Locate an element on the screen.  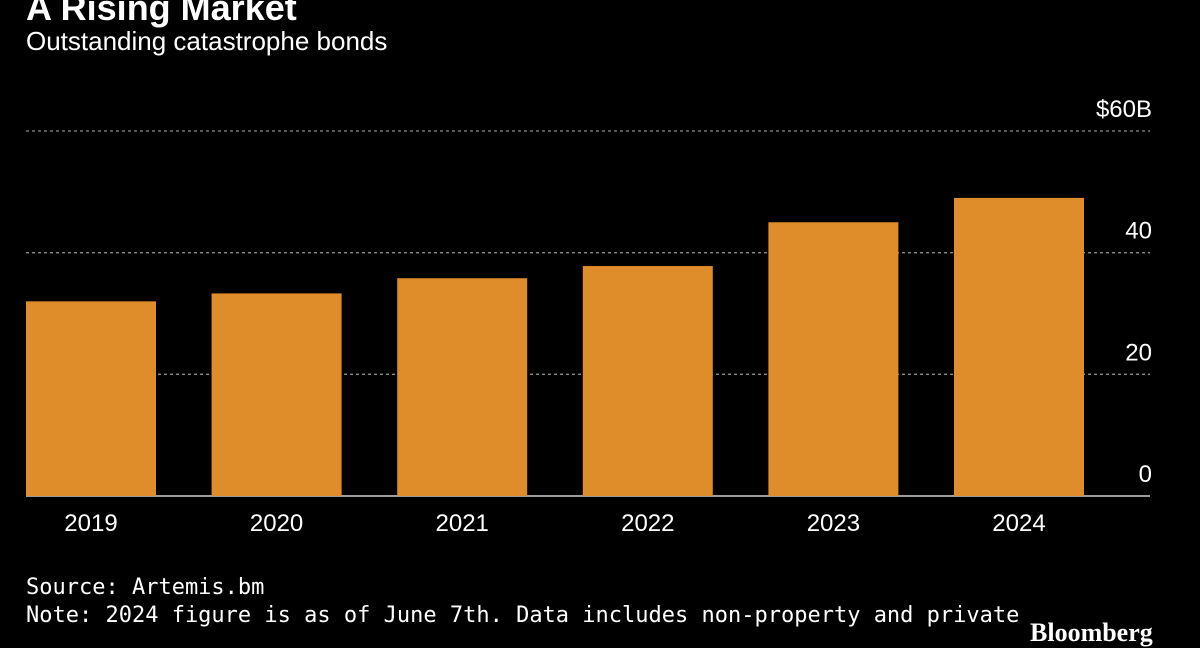
x-tick-label-2022: 2022 is located at coordinates (647, 523).